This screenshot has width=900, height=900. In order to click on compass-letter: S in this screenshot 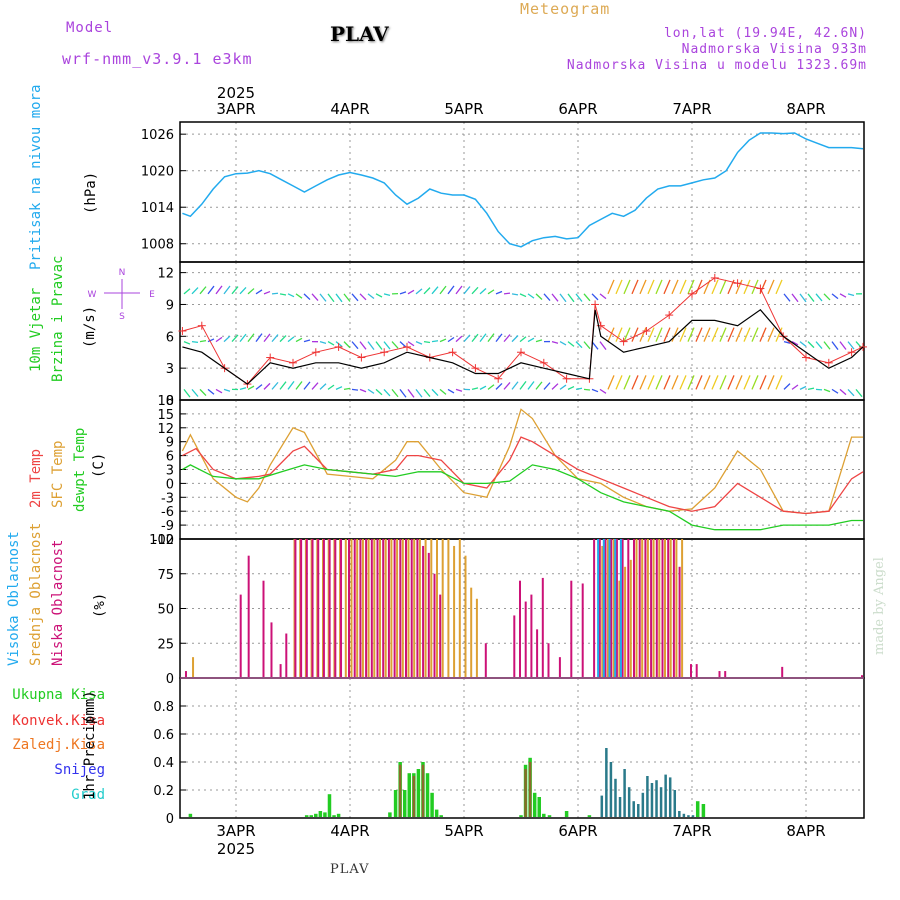, I will do `click(122, 317)`.